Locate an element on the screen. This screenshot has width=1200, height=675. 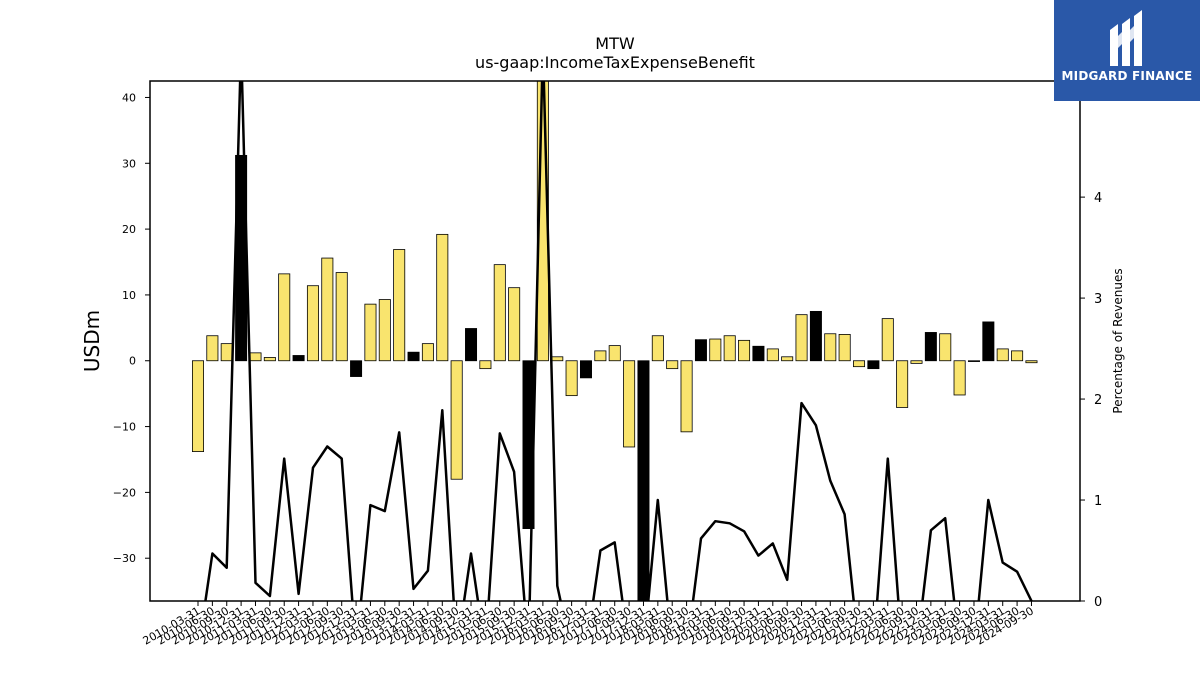
y-tick-label: −20 is located at coordinates (124, 492).